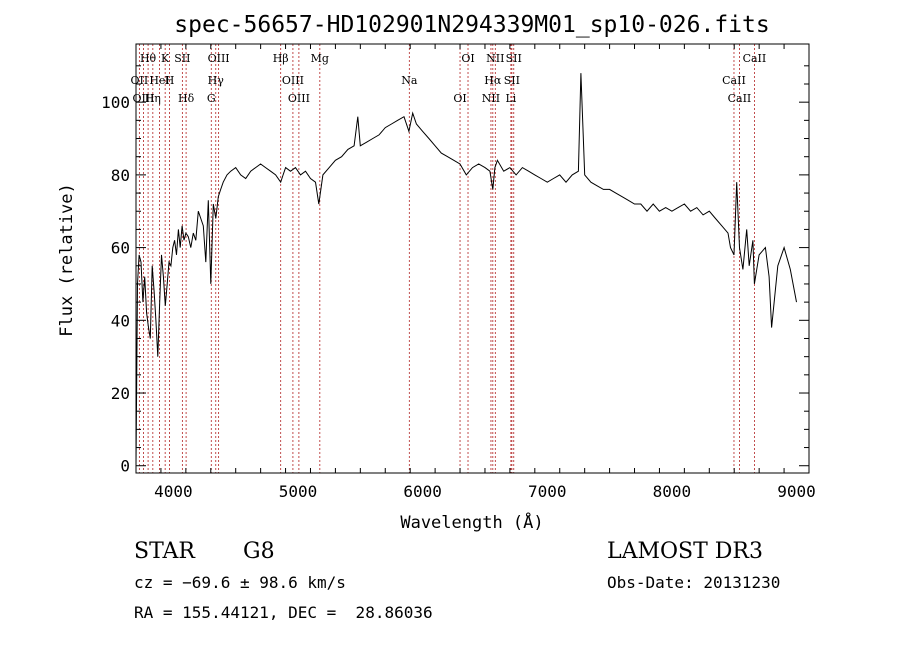 This screenshot has height=649, width=900. I want to click on x-axis-label: Wavelength (Å), so click(471, 522).